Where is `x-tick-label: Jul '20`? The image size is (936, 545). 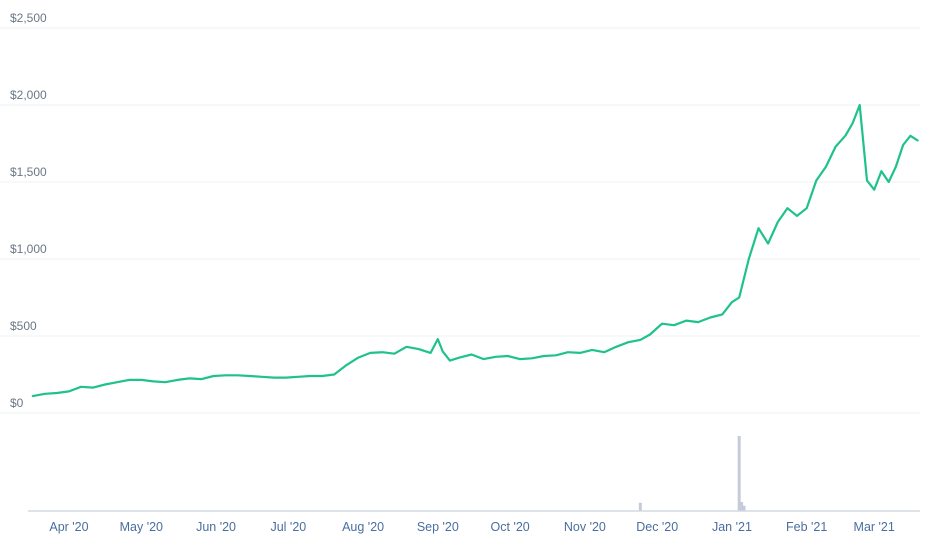
x-tick-label: Jul '20 is located at coordinates (288, 527).